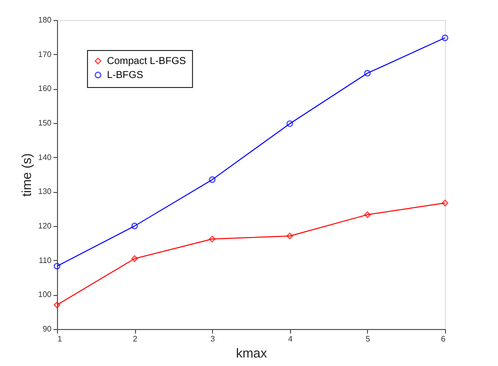 This screenshot has height=366, width=498. Describe the element at coordinates (26, 175) in the screenshot. I see `y-axis-title: time (s)` at that location.